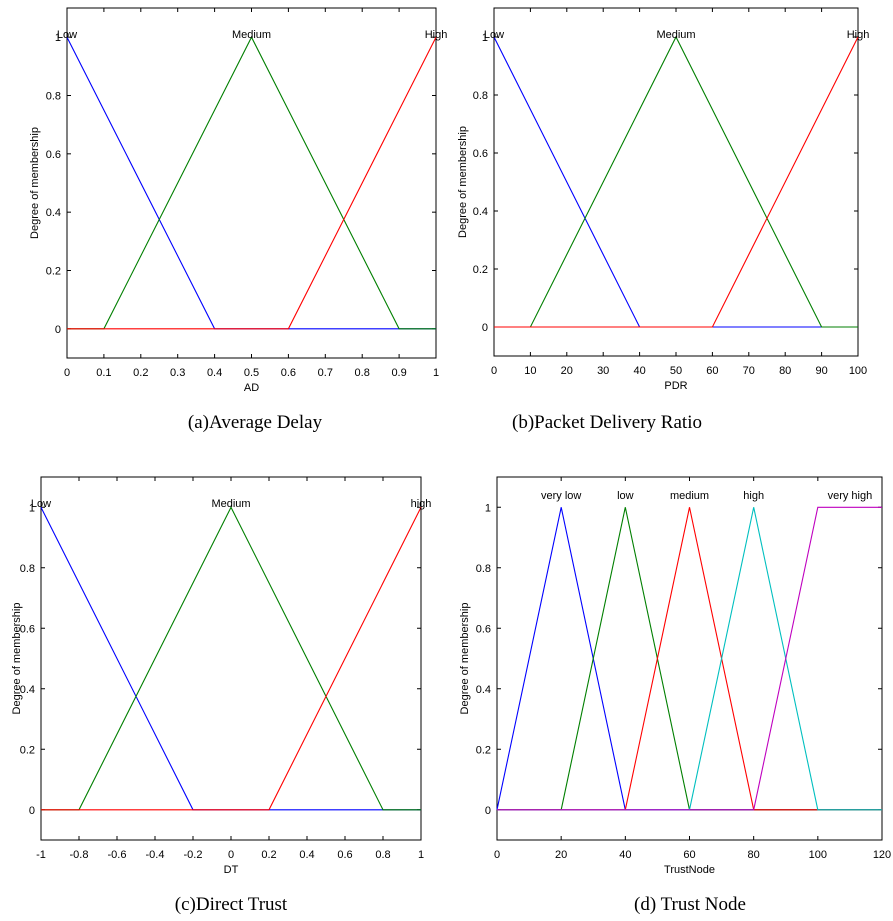  What do you see at coordinates (306, 855) in the screenshot?
I see `x-tick-label: 0.4` at bounding box center [306, 855].